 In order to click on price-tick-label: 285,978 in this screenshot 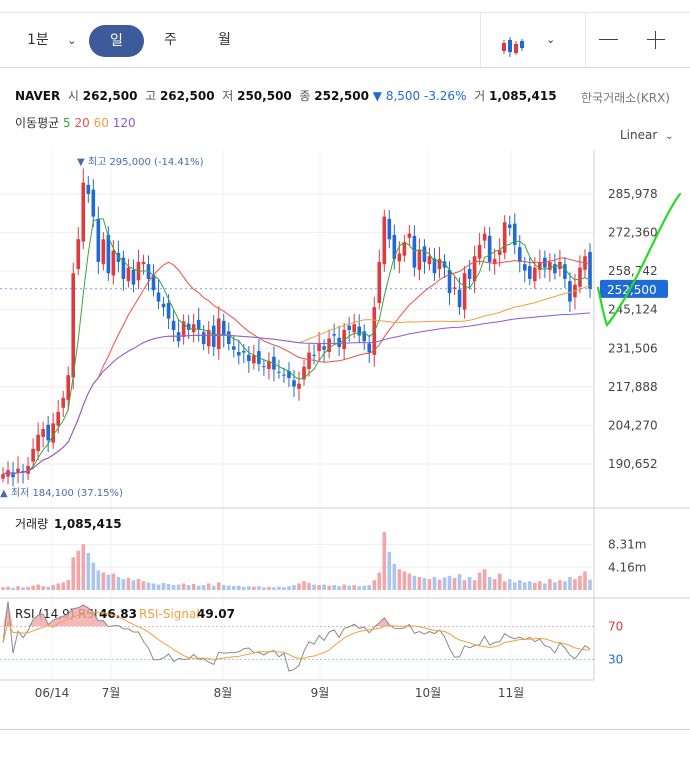, I will do `click(633, 194)`.